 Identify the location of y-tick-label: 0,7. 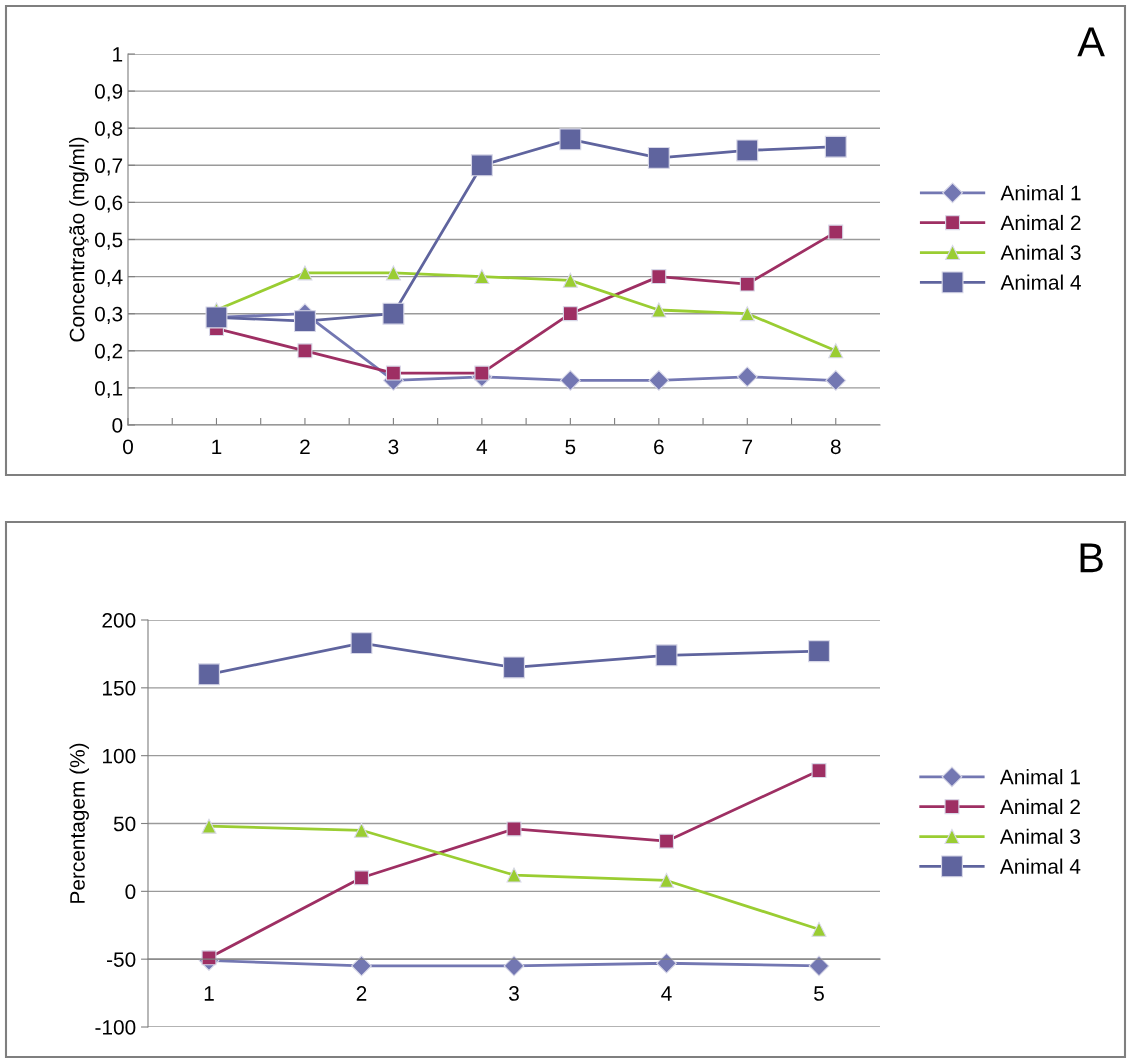
(108, 167).